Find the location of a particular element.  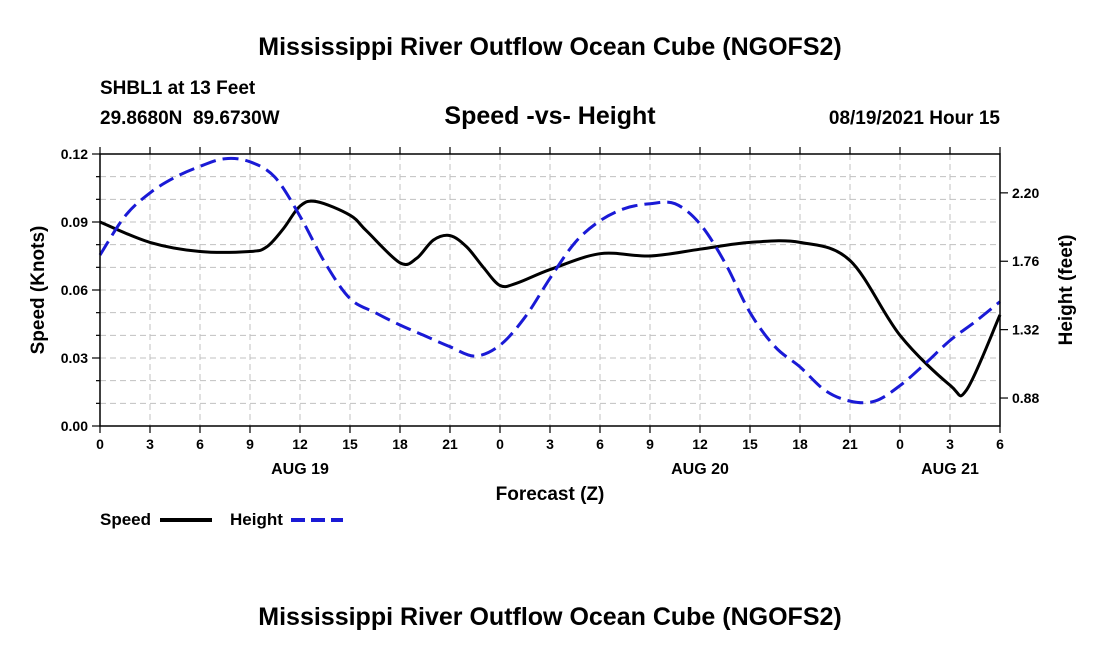

y-tick-label: 0.00 is located at coordinates (74, 426).